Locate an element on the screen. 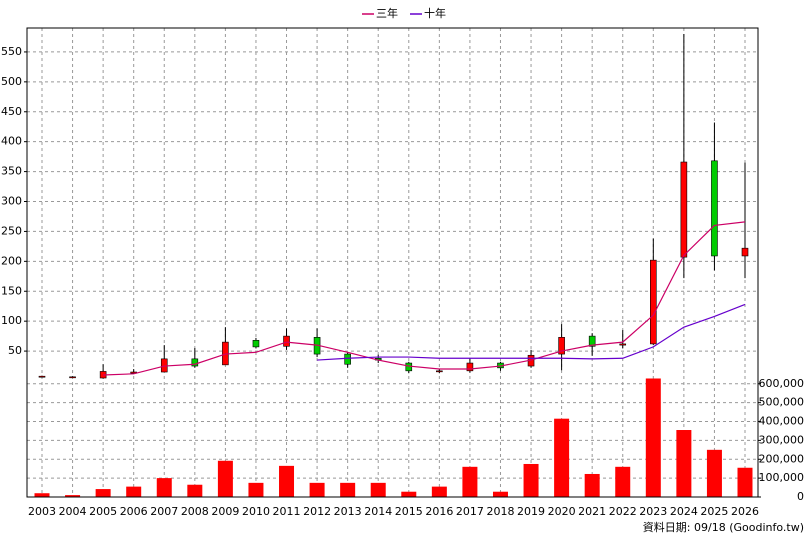  x-tick-label: 2024 is located at coordinates (684, 511).